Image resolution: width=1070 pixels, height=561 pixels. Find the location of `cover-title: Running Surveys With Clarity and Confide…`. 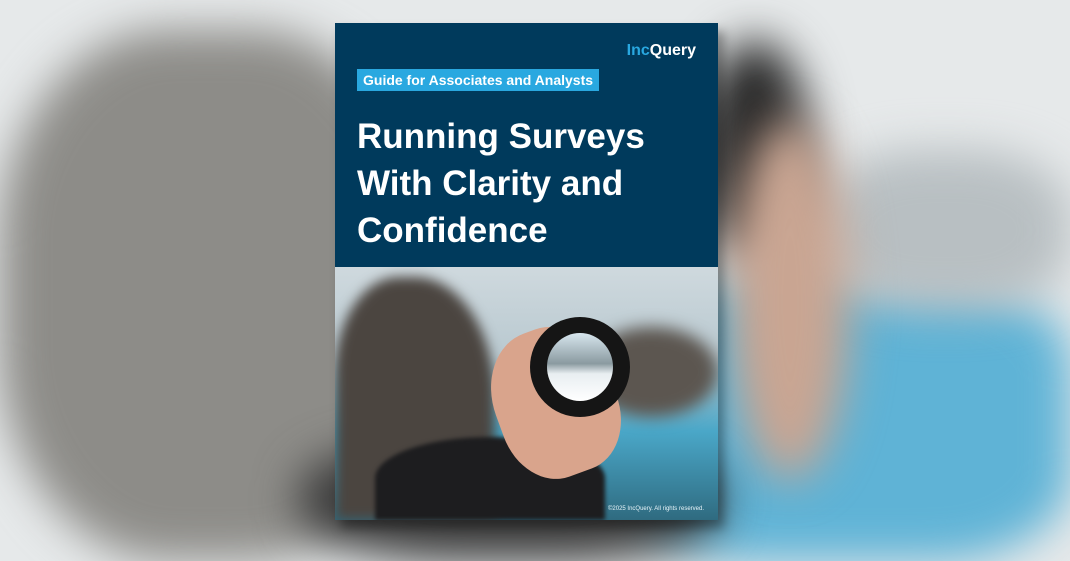

cover-title: Running Surveys With Clarity and Confide… is located at coordinates (501, 183).